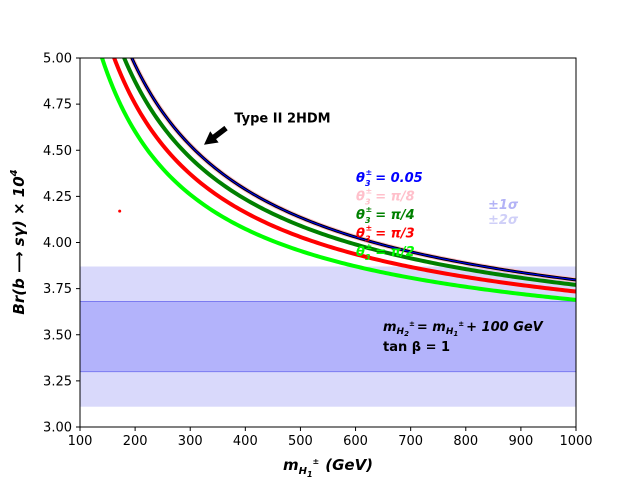 This screenshot has height=480, width=640. What do you see at coordinates (282, 119) in the screenshot?
I see `type2-label: Type II 2HDM` at bounding box center [282, 119].